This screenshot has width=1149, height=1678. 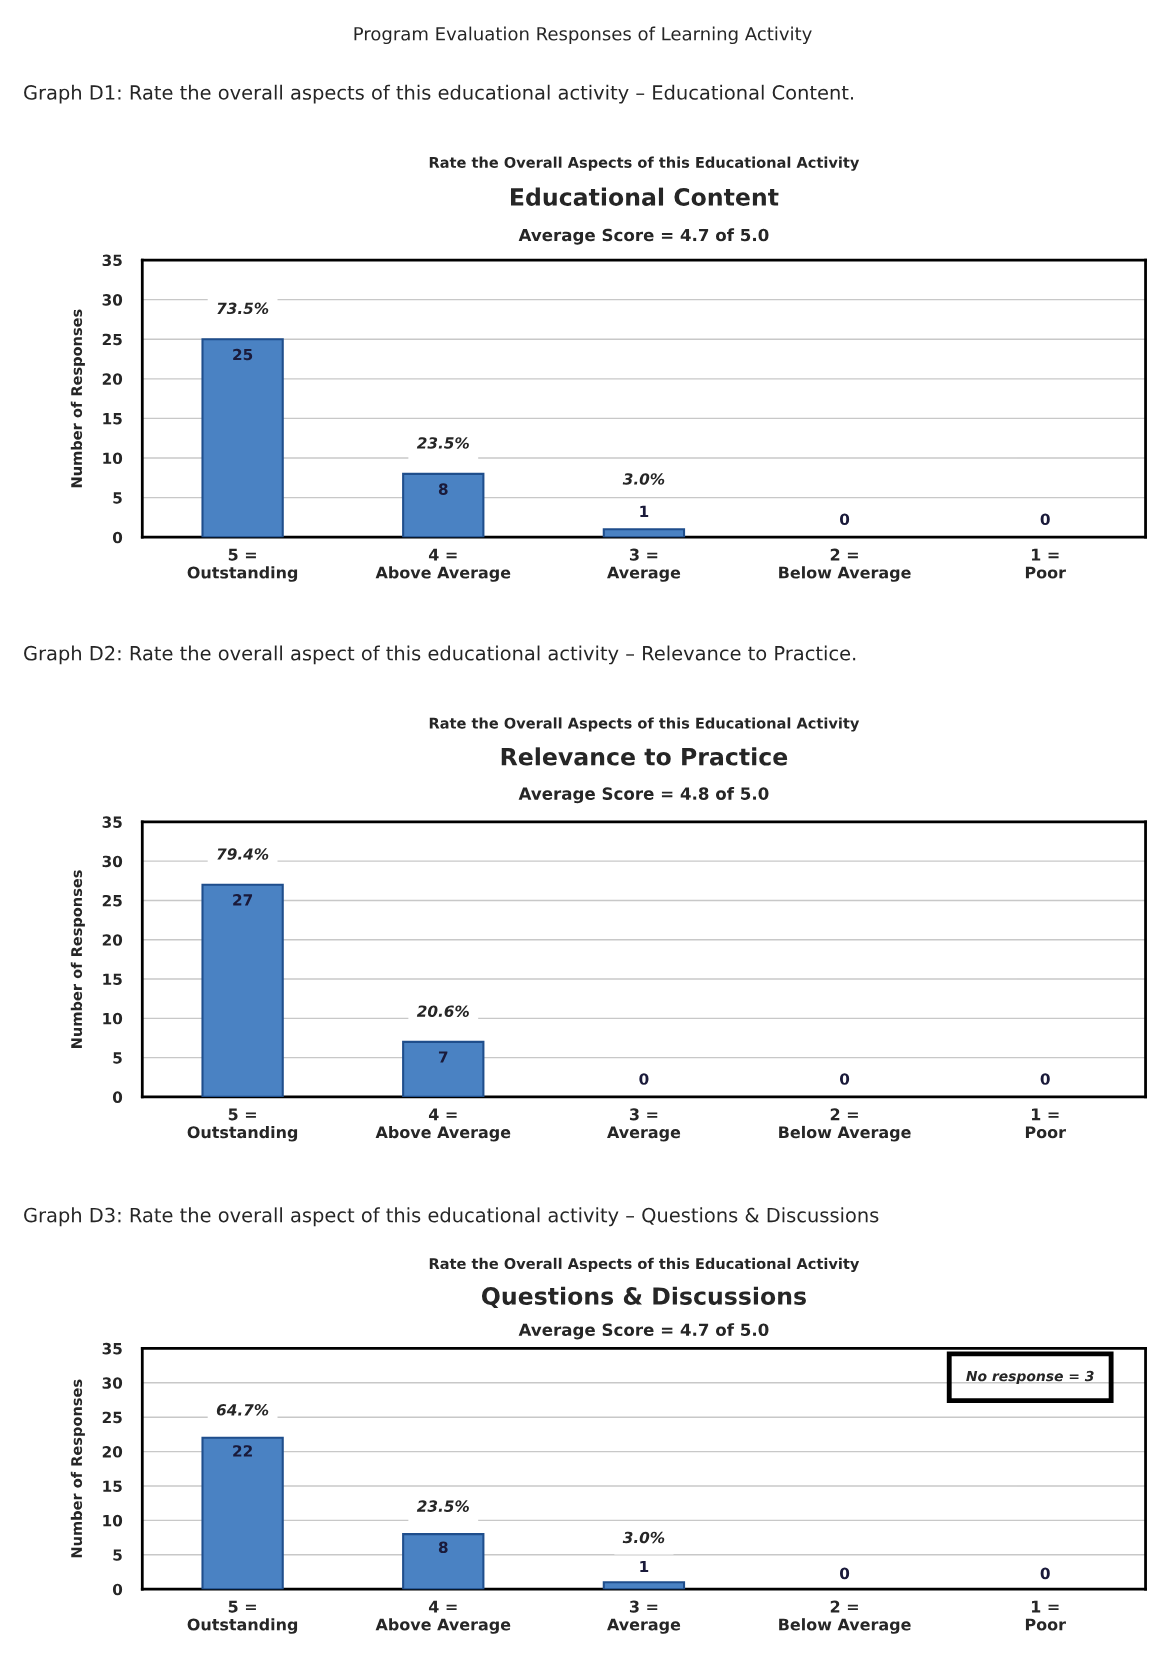 What do you see at coordinates (644, 756) in the screenshot?
I see `chart-title: Relevance to Practice` at bounding box center [644, 756].